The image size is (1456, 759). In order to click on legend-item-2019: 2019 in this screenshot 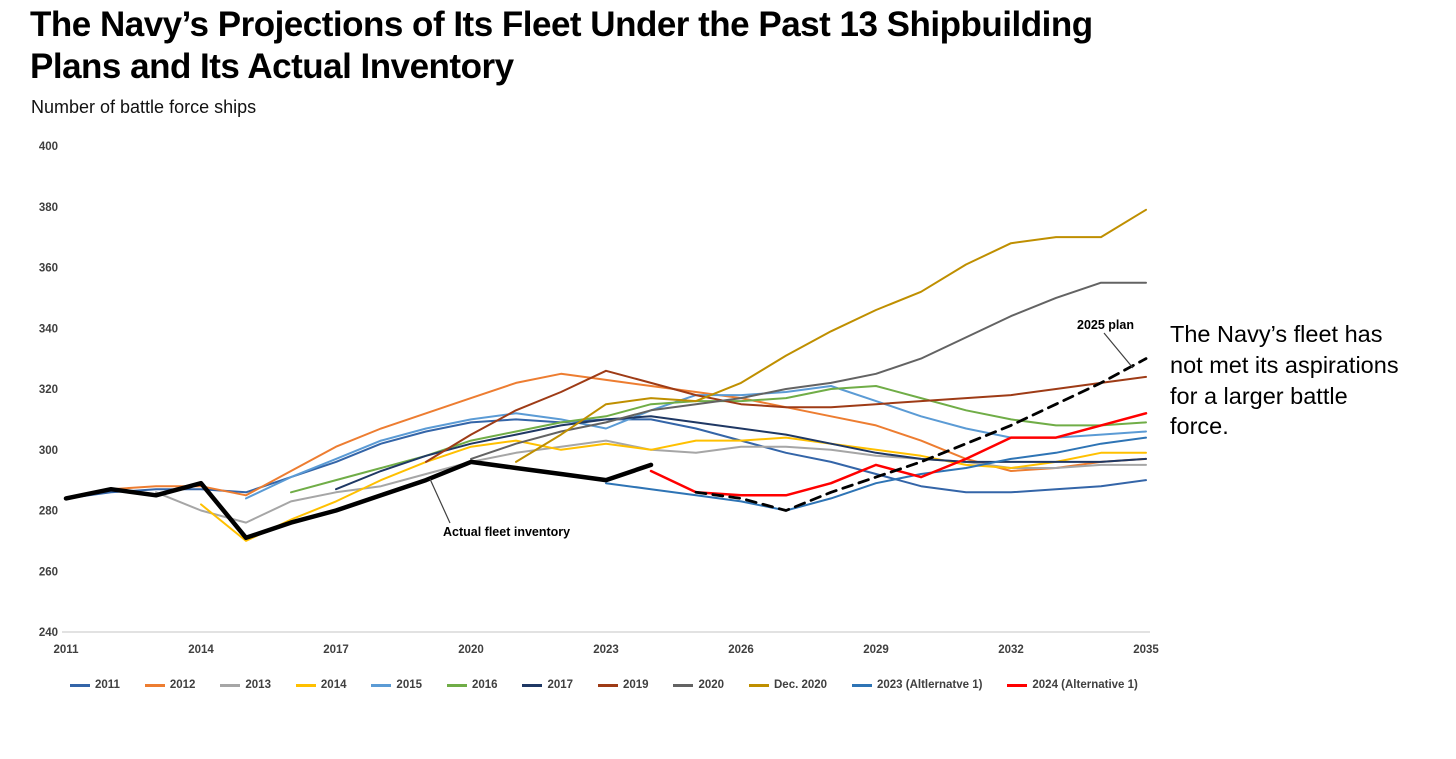, I will do `click(623, 685)`.